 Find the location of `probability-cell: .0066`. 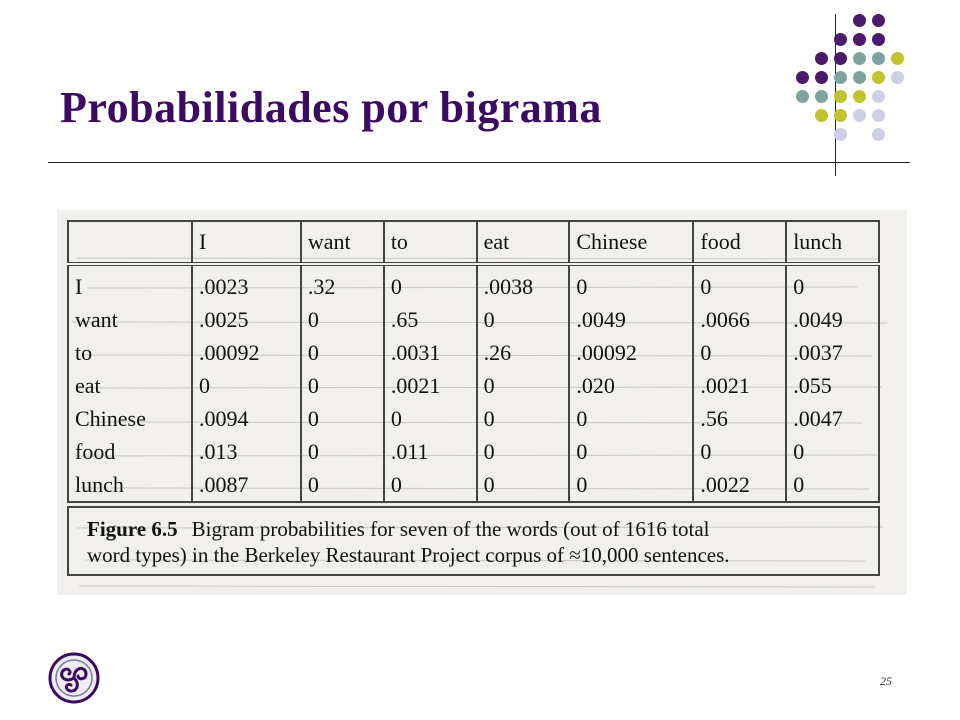

probability-cell: .0066 is located at coordinates (740, 319).